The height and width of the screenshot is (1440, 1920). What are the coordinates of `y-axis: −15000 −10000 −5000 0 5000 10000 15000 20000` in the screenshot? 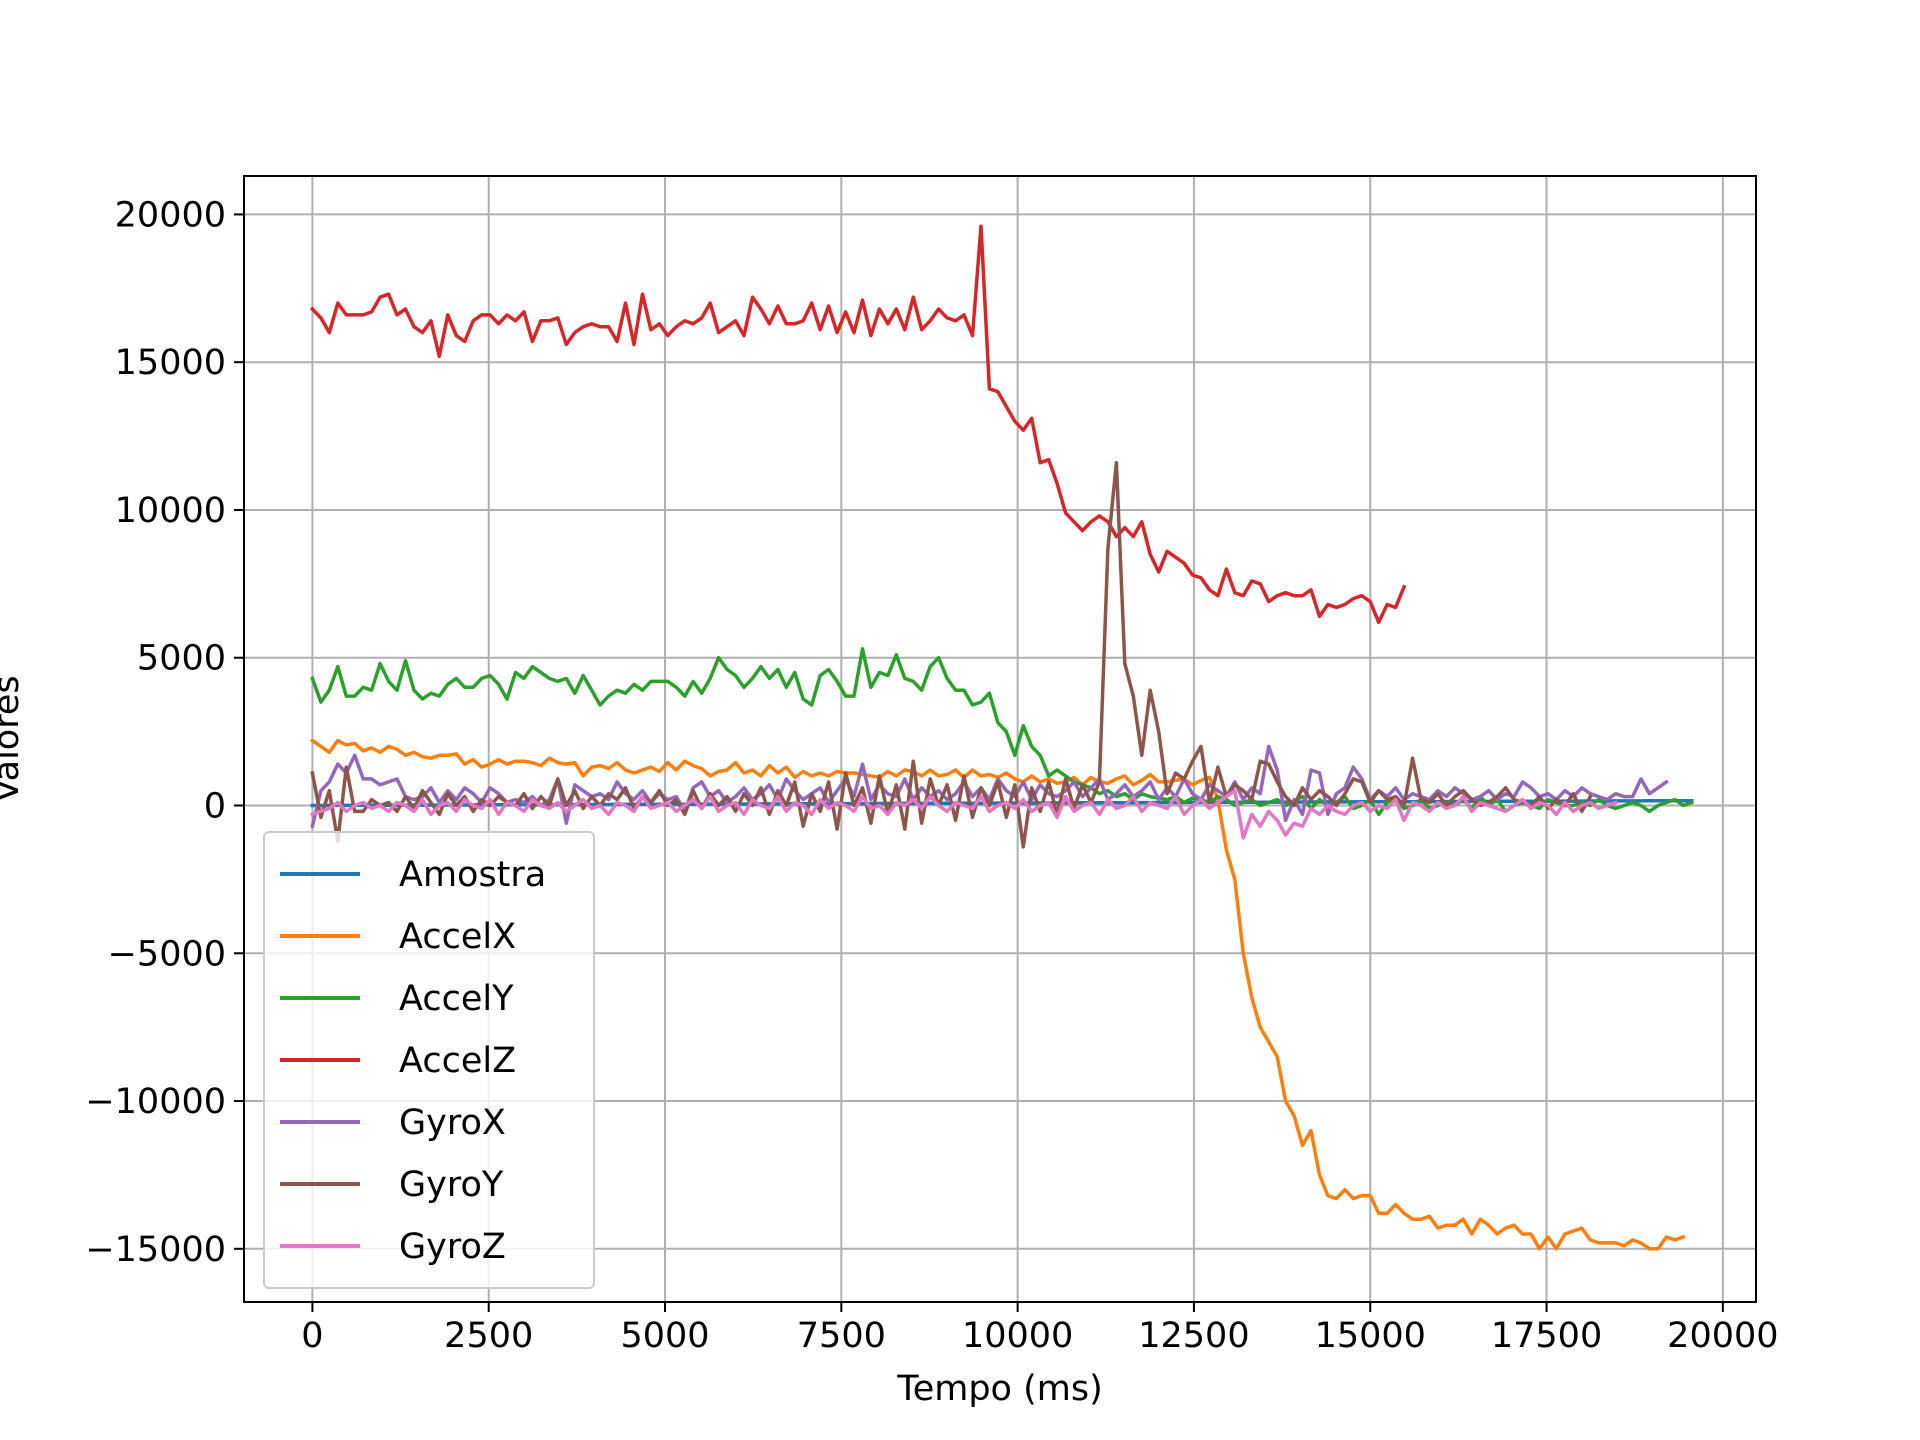 It's located at (164, 732).